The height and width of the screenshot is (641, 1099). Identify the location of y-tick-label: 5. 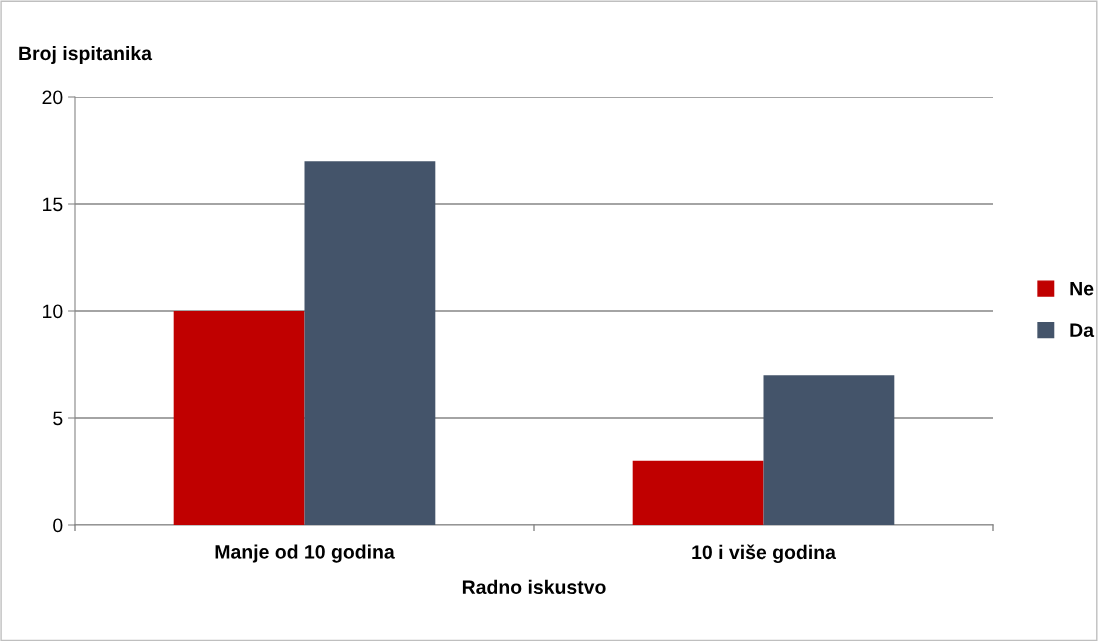
(58, 418).